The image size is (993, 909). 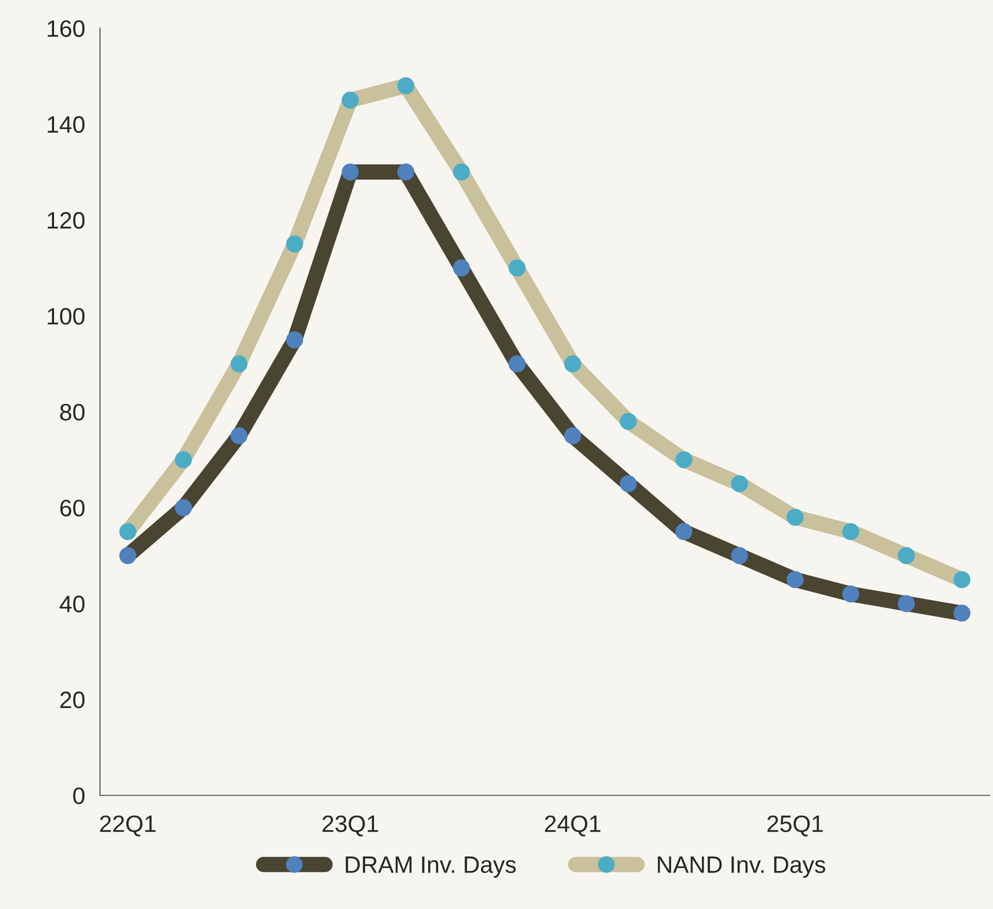 What do you see at coordinates (72, 412) in the screenshot?
I see `y-tick-label: 80` at bounding box center [72, 412].